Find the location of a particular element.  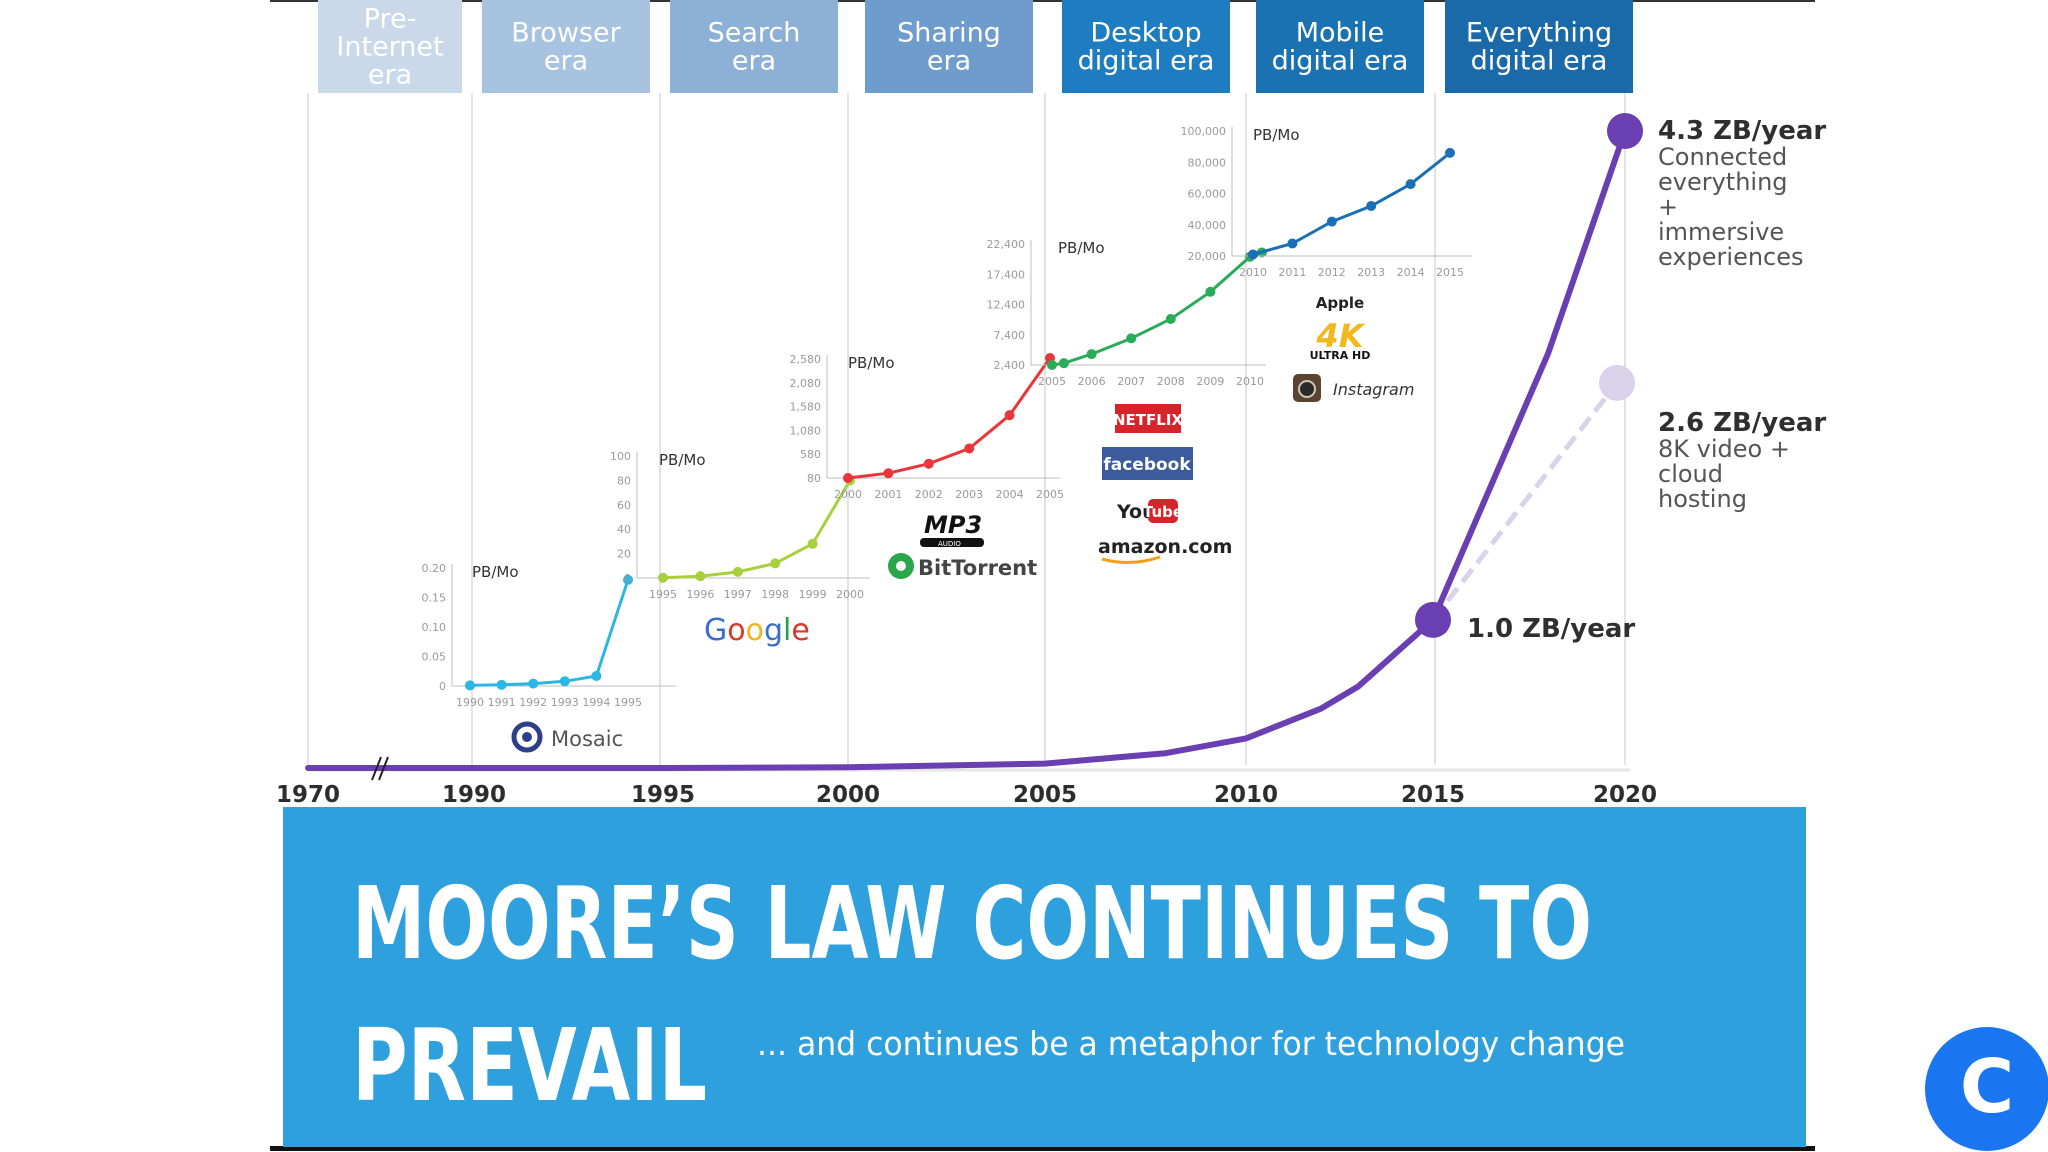

inset-y-tick-label: 1,080 is located at coordinates (806, 430).